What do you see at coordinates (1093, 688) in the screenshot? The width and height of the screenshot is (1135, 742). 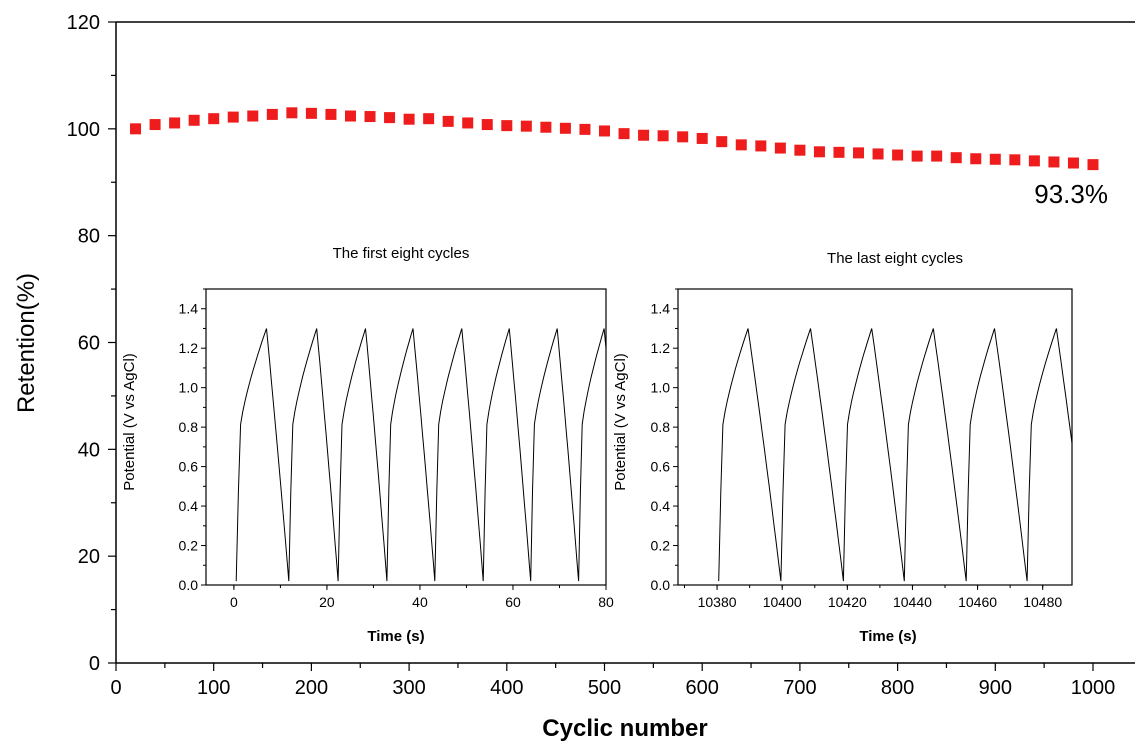 I see `main-x-tick-label: 1000` at bounding box center [1093, 688].